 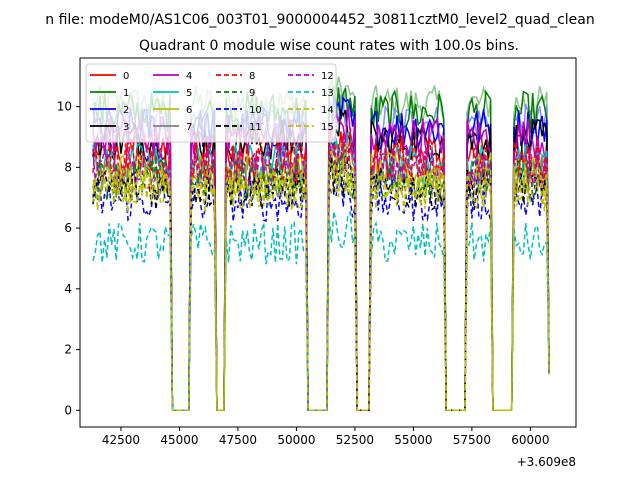 I want to click on legend-label-11: 11, so click(x=255, y=127).